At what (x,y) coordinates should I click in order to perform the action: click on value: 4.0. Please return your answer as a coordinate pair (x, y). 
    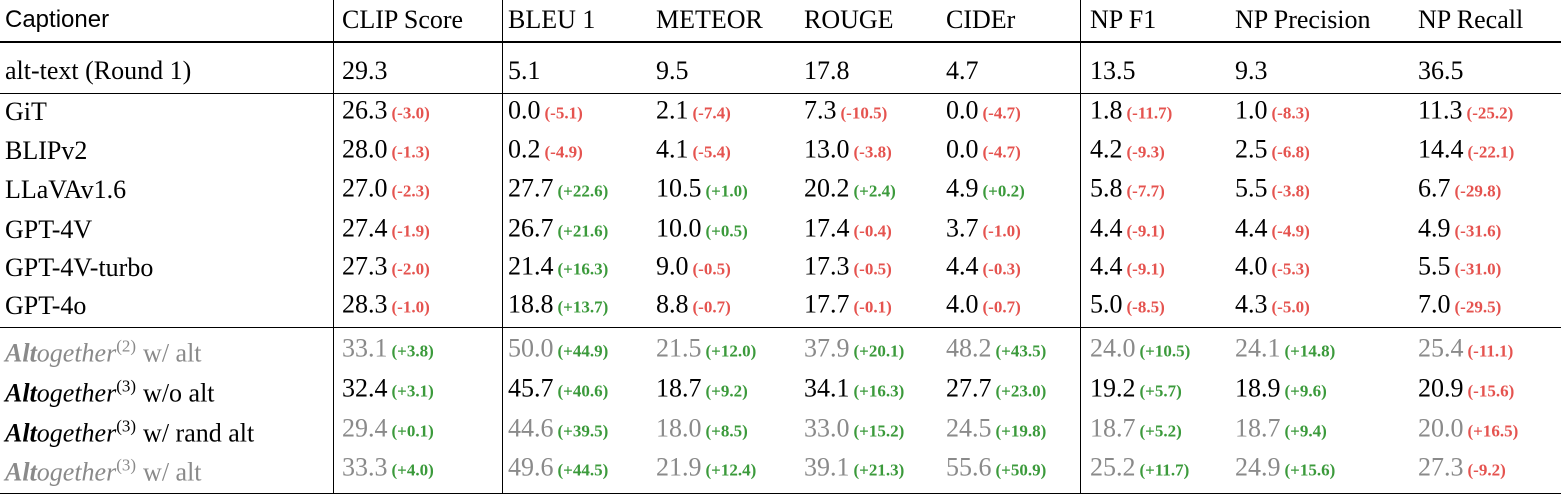
    Looking at the image, I should click on (1251, 266).